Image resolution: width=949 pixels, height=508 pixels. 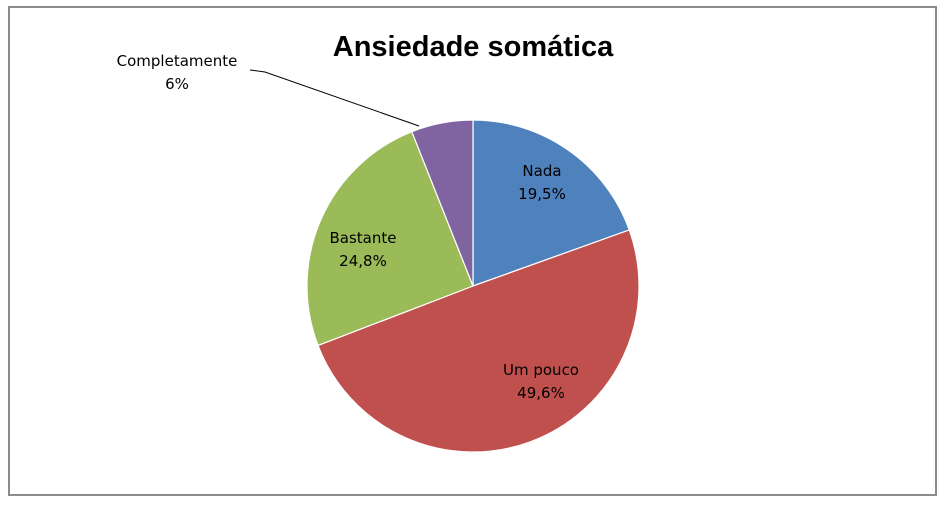 I want to click on pie-slice-bastante, so click(x=390, y=238).